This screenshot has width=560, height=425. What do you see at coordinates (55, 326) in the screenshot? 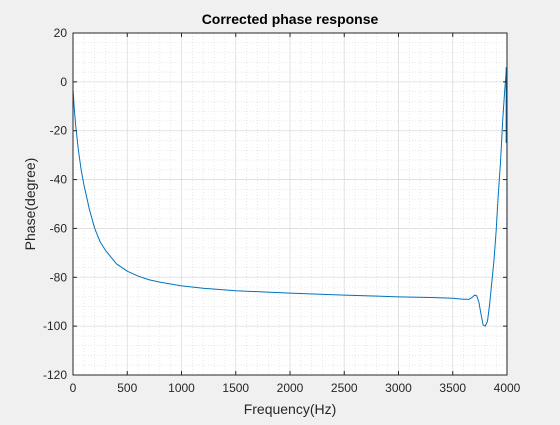
I see `y-tick-label: -100` at bounding box center [55, 326].